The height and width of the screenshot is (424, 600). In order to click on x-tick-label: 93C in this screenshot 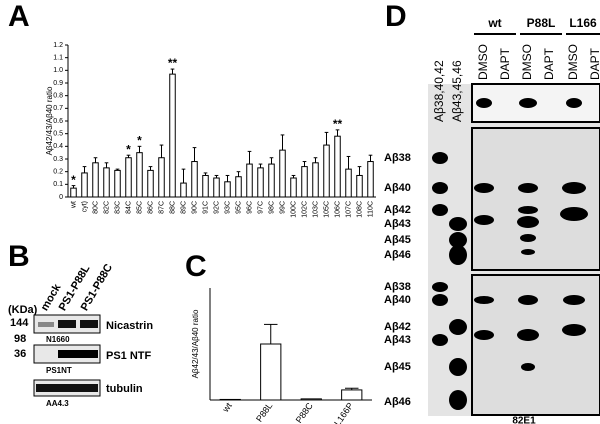, I will do `click(227, 207)`.